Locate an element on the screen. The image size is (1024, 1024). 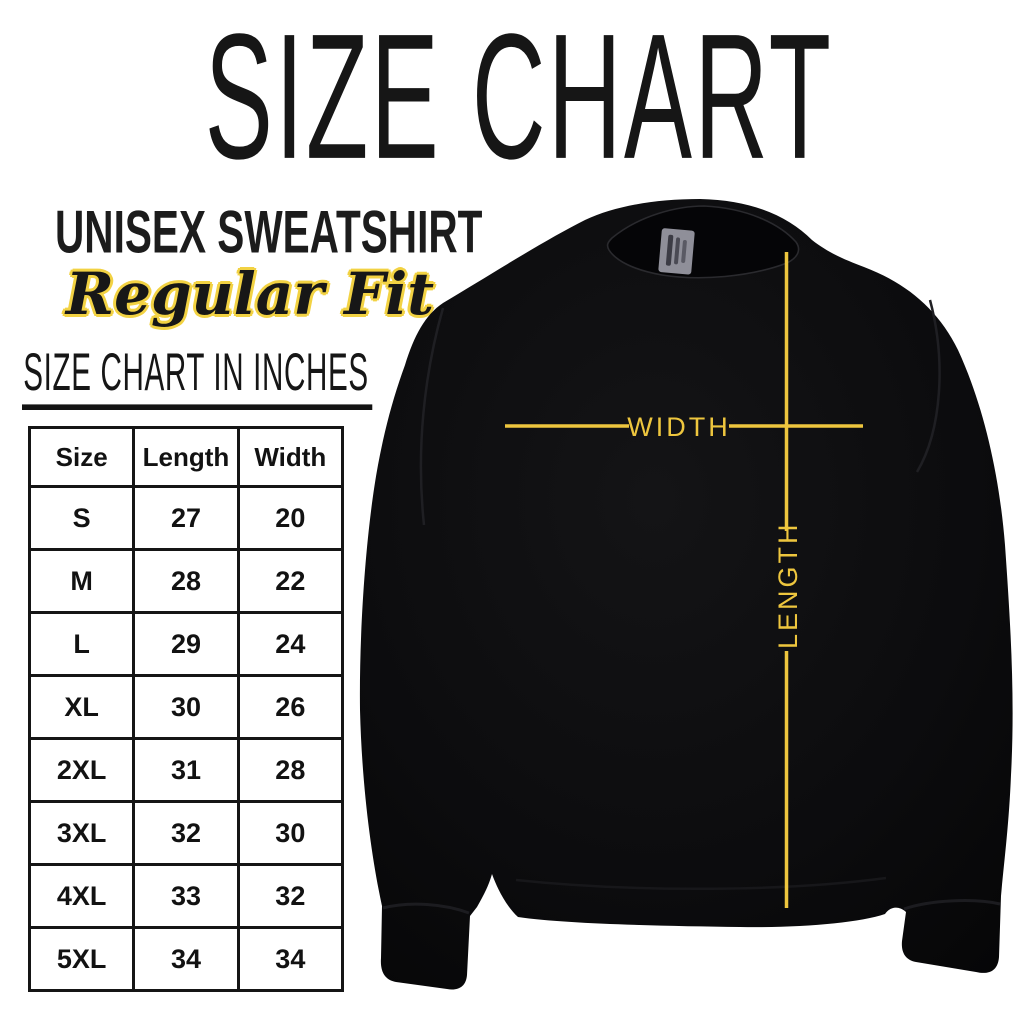
table-cell: 20 is located at coordinates (290, 518).